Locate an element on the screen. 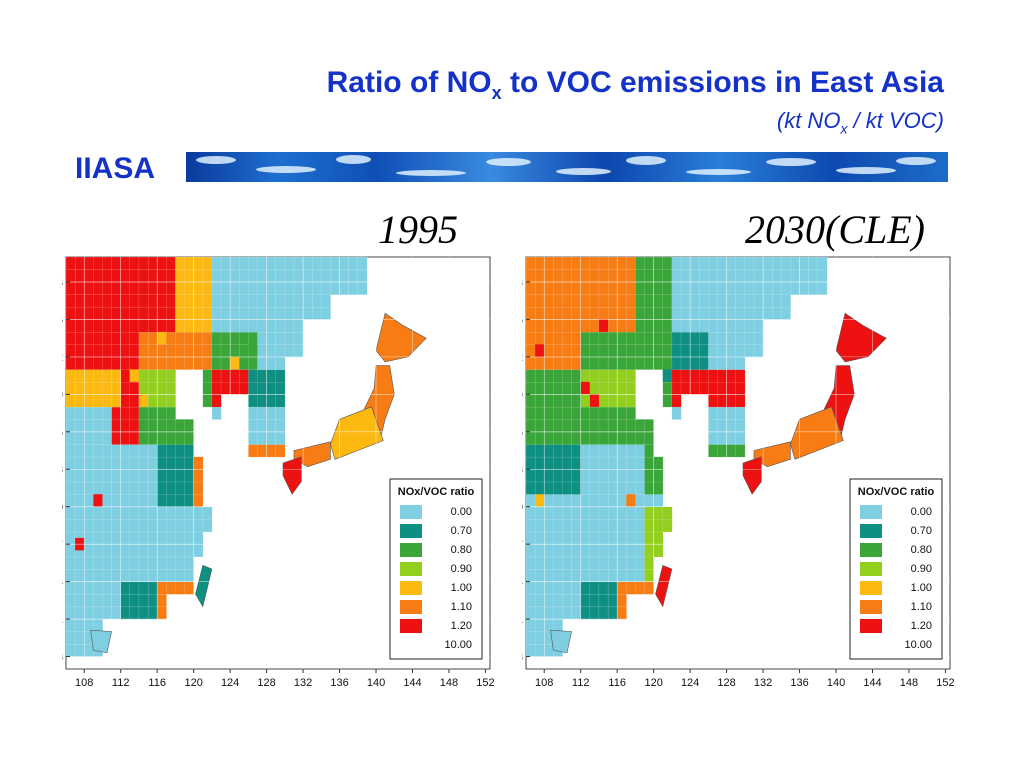 Image resolution: width=1024 pixels, height=768 pixels. year-label-2030: 2030(CLE) is located at coordinates (835, 229).